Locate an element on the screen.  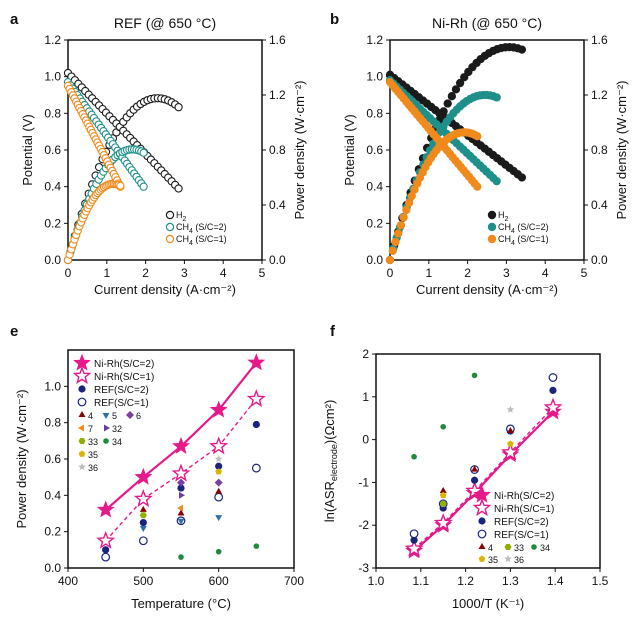
x-tick-label: 700 is located at coordinates (294, 581).